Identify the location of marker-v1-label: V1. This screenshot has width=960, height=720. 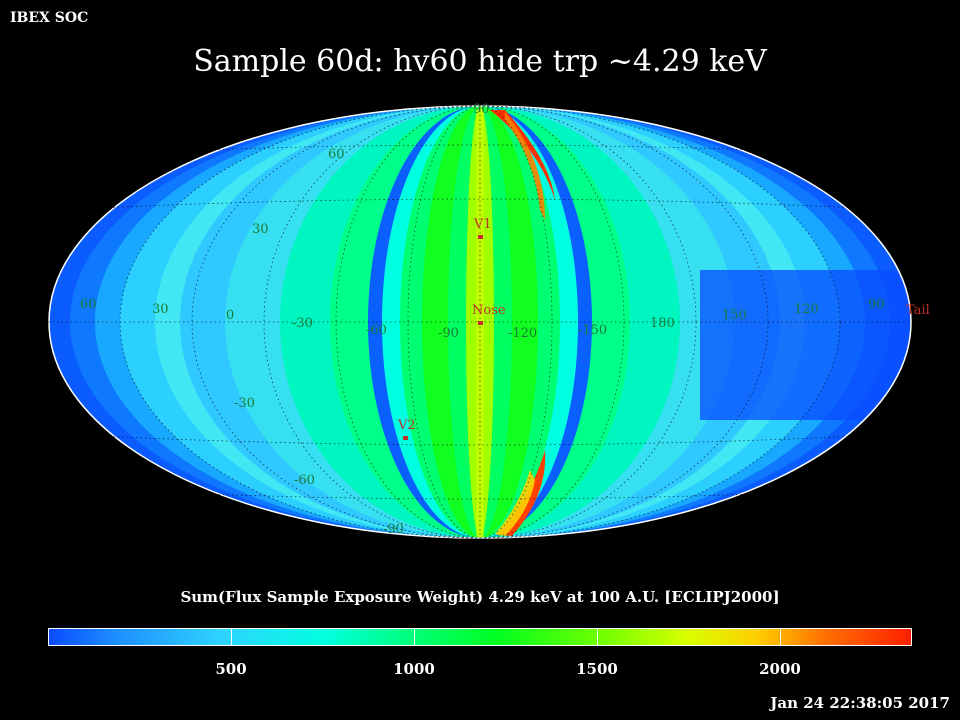
(482, 224).